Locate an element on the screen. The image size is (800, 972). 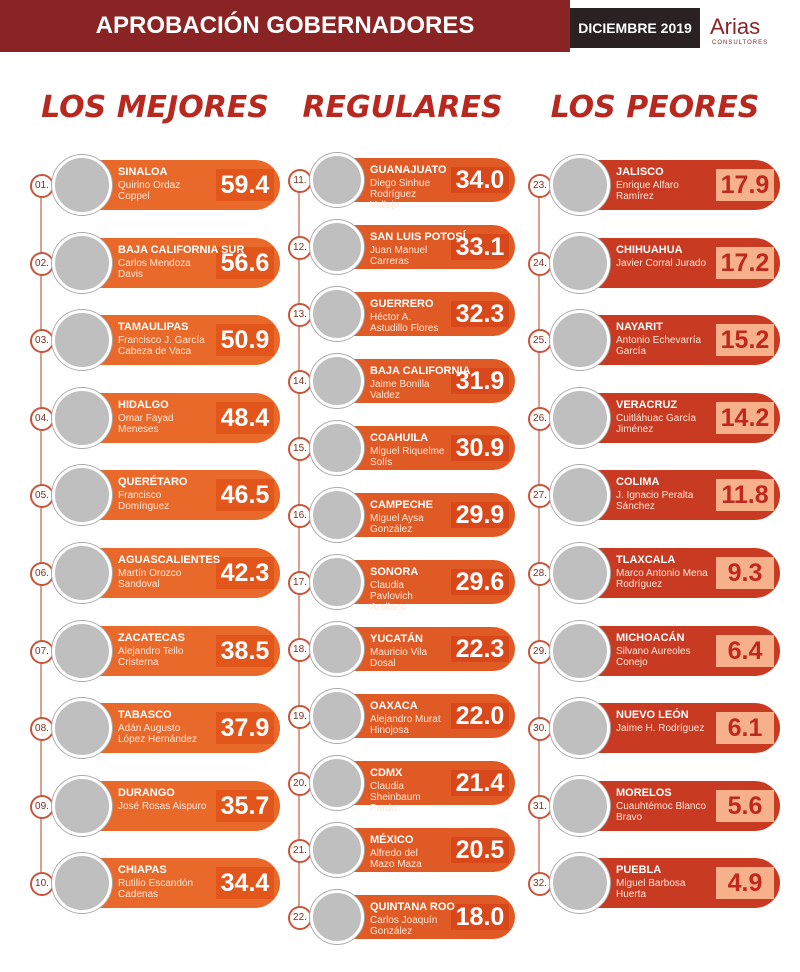
governor-name: Miguel Riquelme Solís is located at coordinates (407, 457).